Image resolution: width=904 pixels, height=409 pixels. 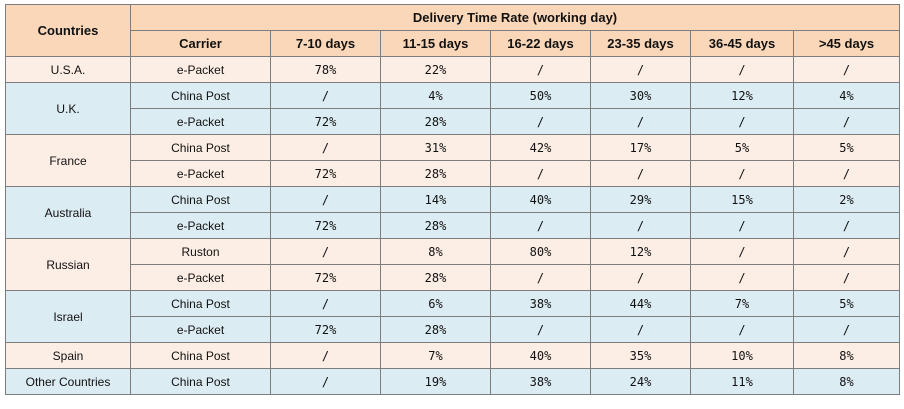 What do you see at coordinates (200, 43) in the screenshot?
I see `column-header: Carrier` at bounding box center [200, 43].